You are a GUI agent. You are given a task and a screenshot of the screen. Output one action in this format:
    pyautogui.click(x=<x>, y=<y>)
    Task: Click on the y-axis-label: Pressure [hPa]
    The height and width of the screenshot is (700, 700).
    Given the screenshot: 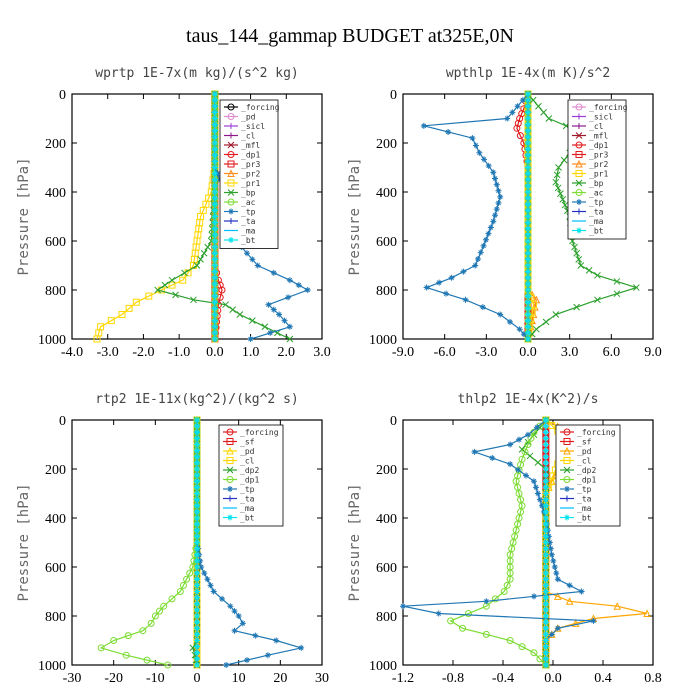 What is the action you would take?
    pyautogui.click(x=24, y=216)
    